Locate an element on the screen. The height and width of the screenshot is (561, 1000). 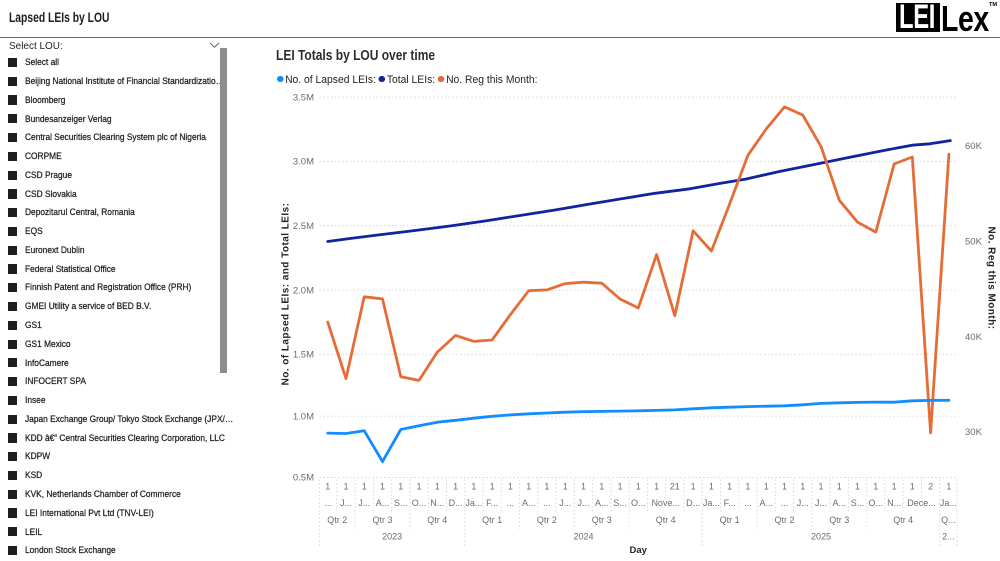
svg-text: 40K is located at coordinates (974, 337).